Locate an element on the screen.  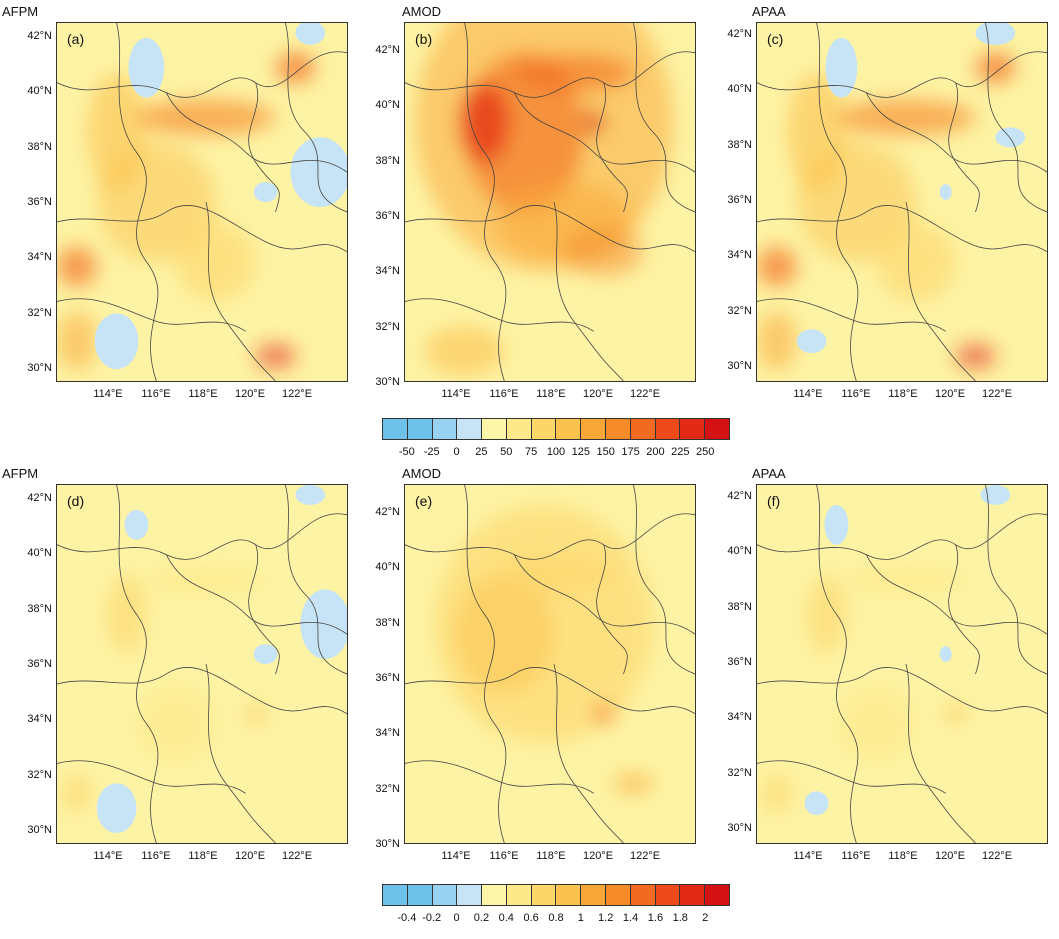
lat-tick-label: 34°N is located at coordinates (39, 719).